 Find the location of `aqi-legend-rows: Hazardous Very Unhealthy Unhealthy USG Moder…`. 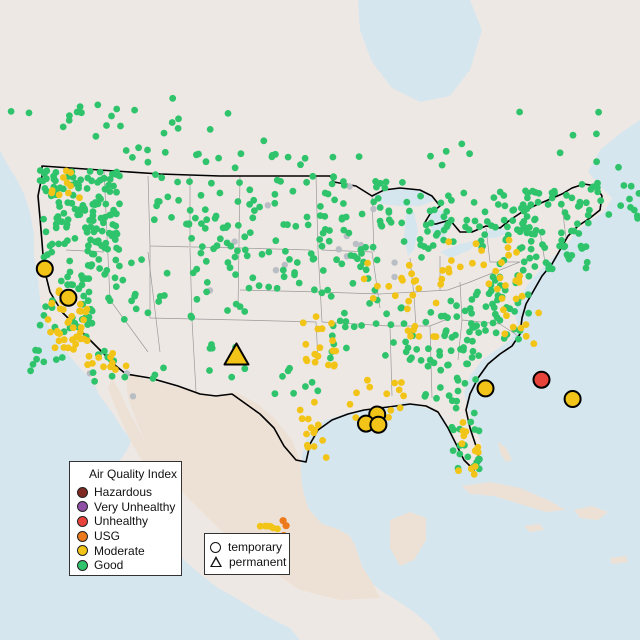

aqi-legend-rows: Hazardous Very Unhealthy Unhealthy USG Moder… is located at coordinates (129, 529).